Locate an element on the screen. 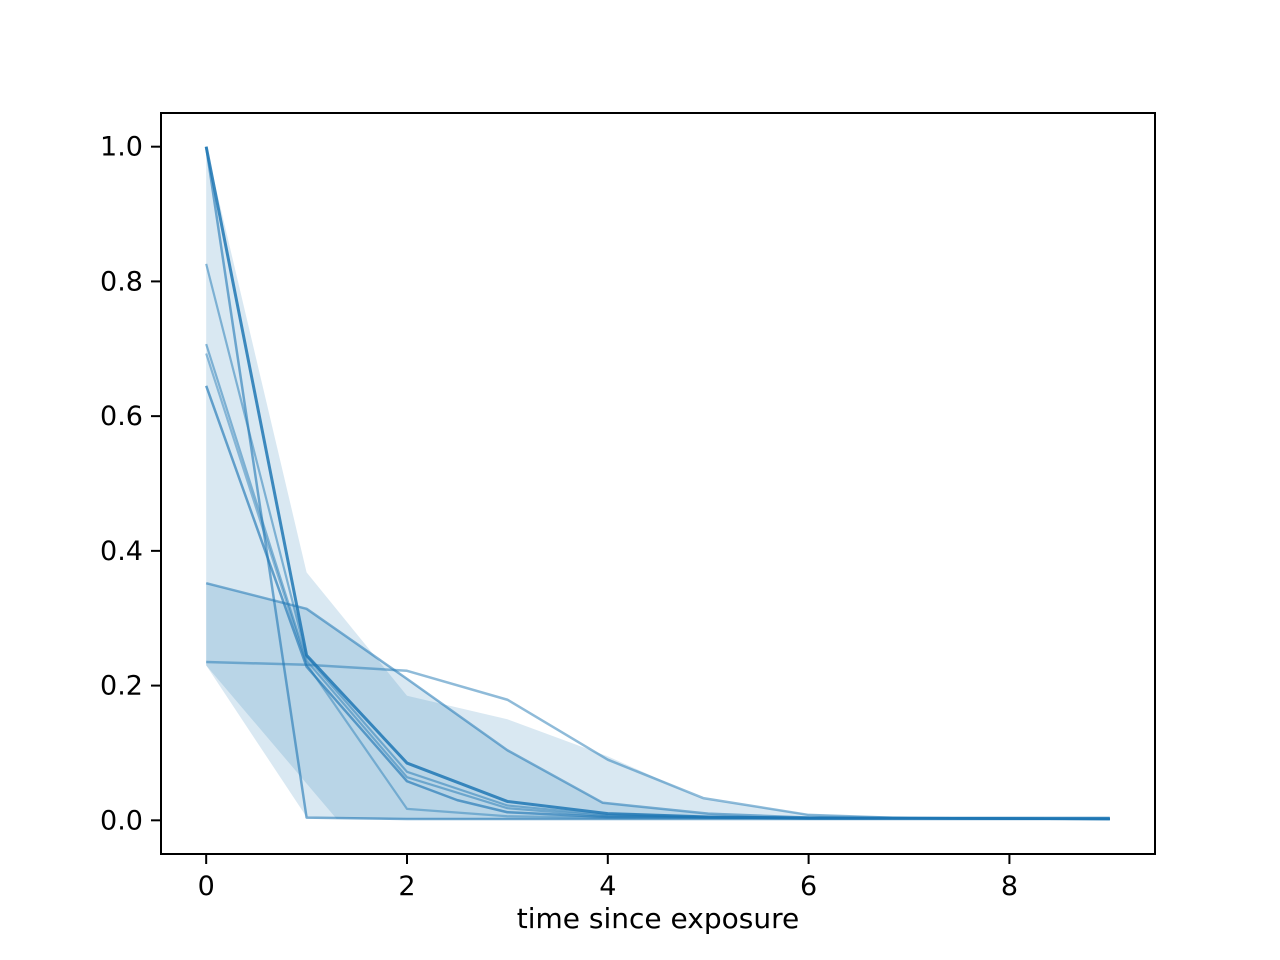 The width and height of the screenshot is (1280, 960). x-axis-label: time since exposure is located at coordinates (658, 918).